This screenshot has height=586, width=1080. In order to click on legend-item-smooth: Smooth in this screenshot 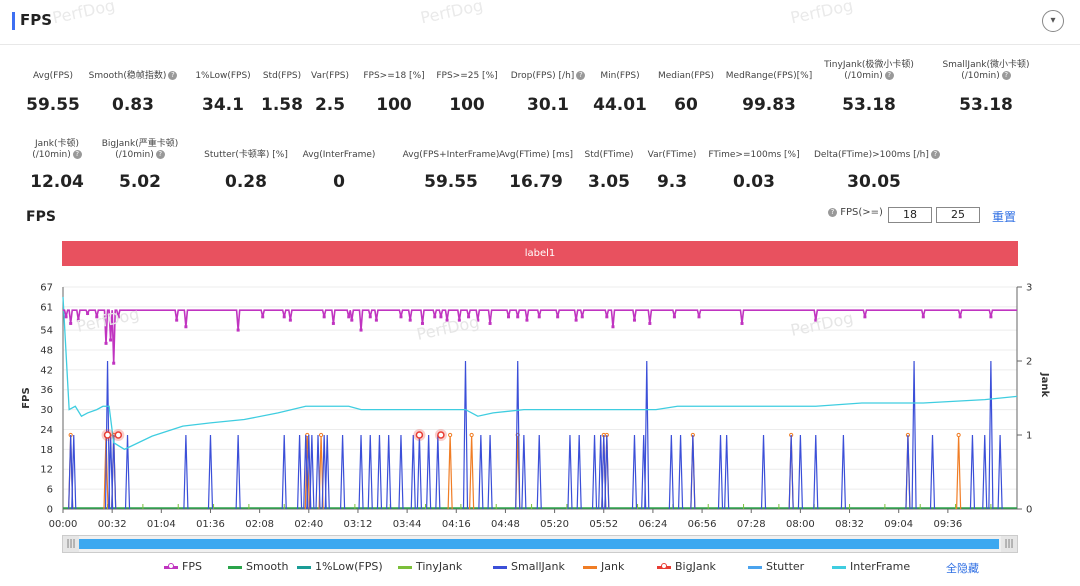, I will do `click(258, 566)`.